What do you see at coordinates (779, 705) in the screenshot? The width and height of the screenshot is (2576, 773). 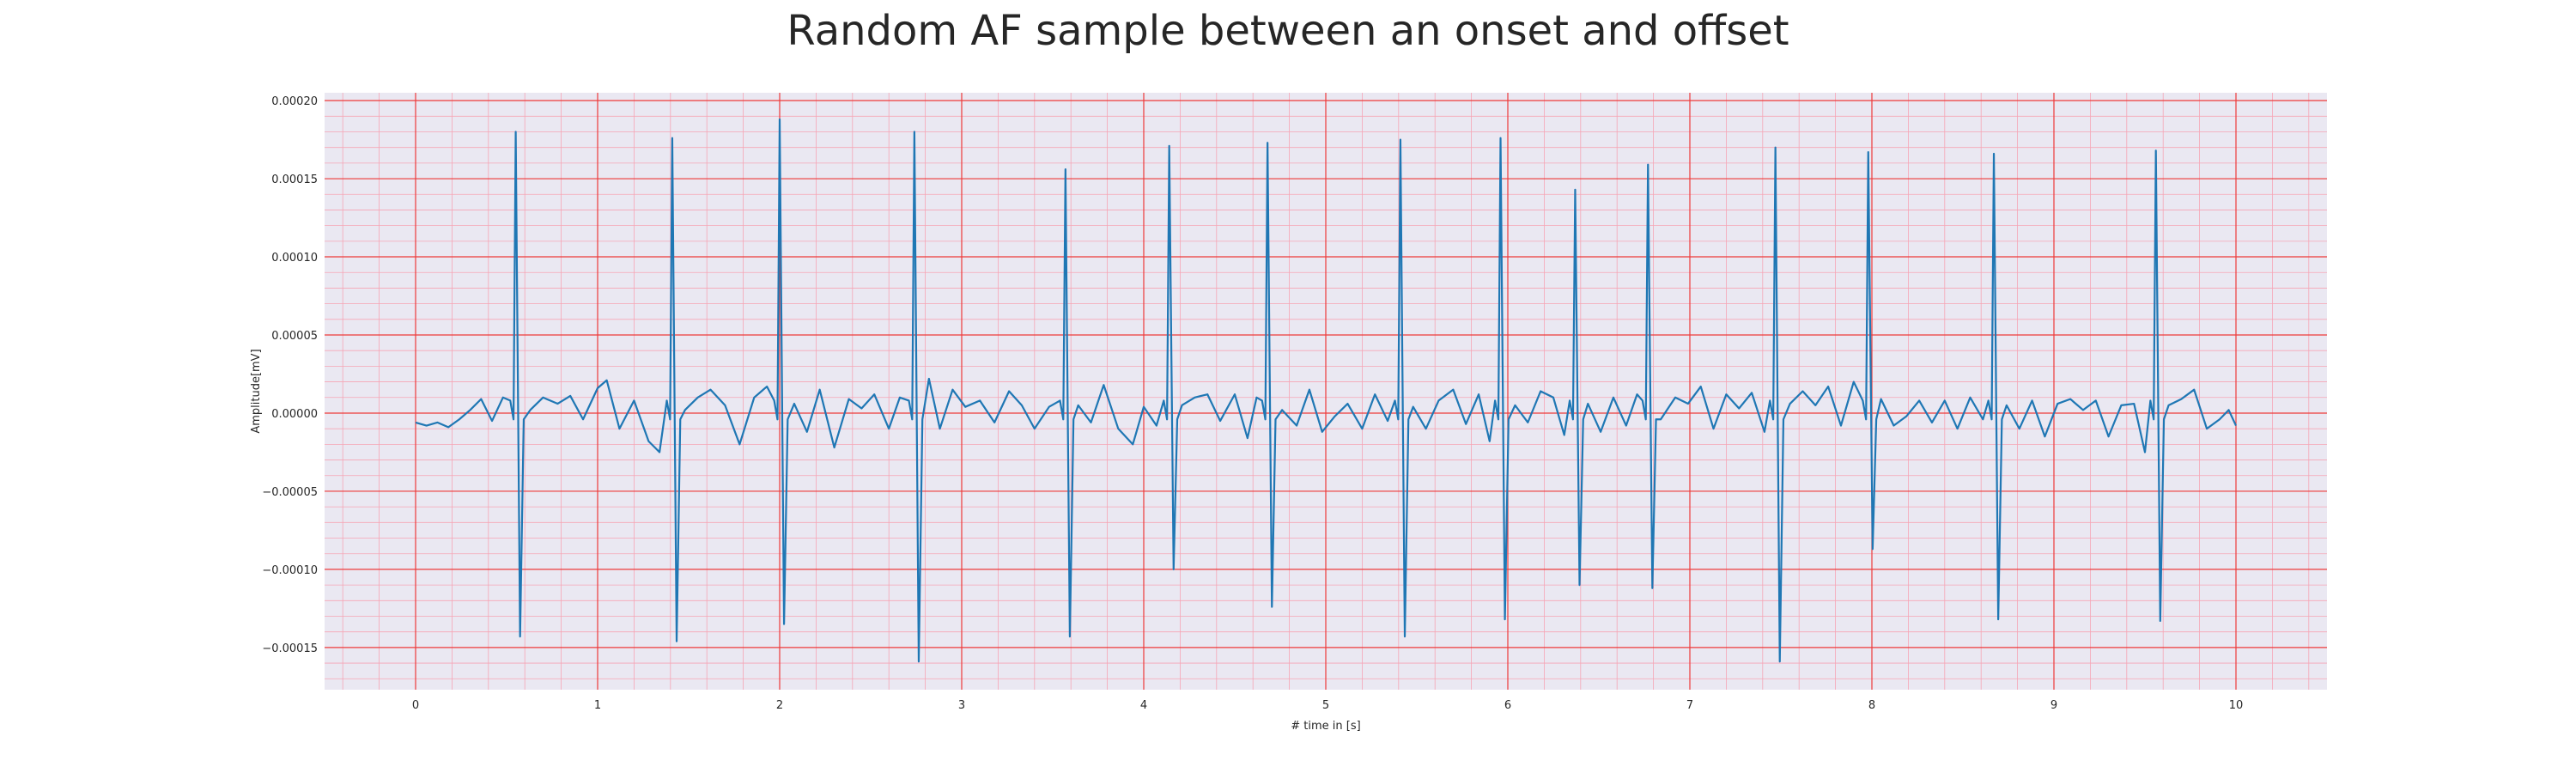 I see `x-tick-label: 2` at bounding box center [779, 705].